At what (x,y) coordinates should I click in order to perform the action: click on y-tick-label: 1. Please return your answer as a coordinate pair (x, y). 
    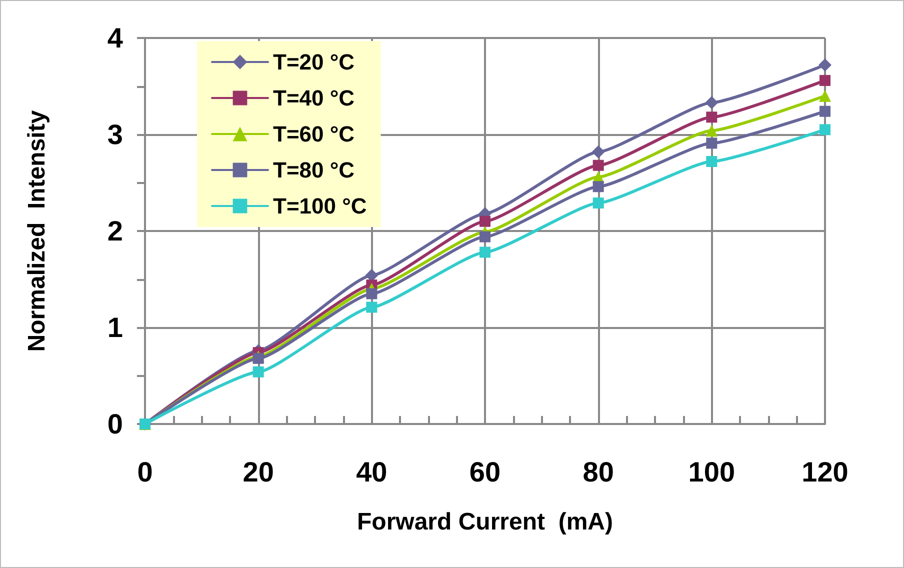
    Looking at the image, I should click on (115, 327).